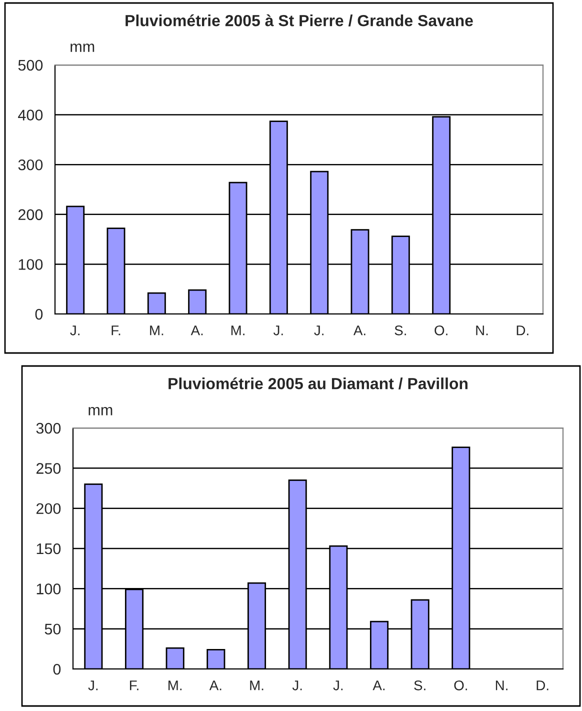 The width and height of the screenshot is (582, 711). I want to click on chart-title: Pluviométrie 2005 à St Pierre / Grande Savane, so click(299, 20).